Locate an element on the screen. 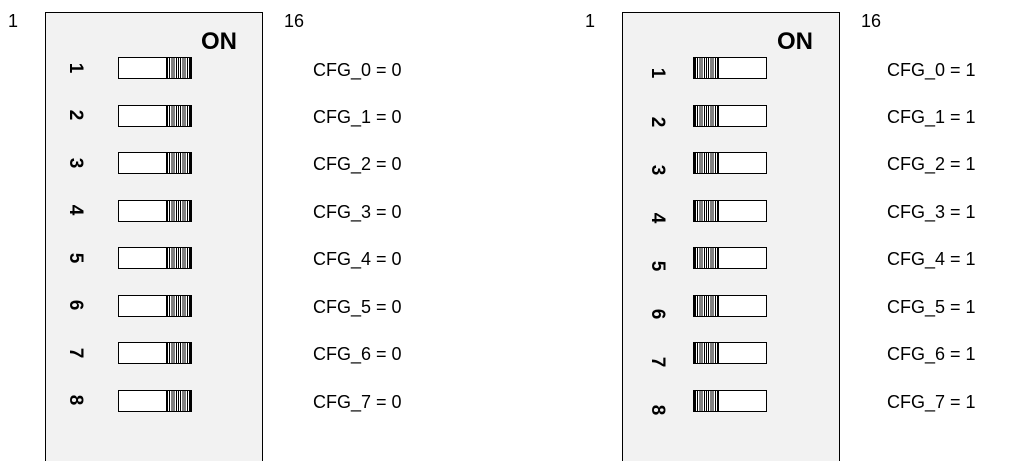  right-cfg-6-label: CFG_6 = 1 is located at coordinates (931, 354).